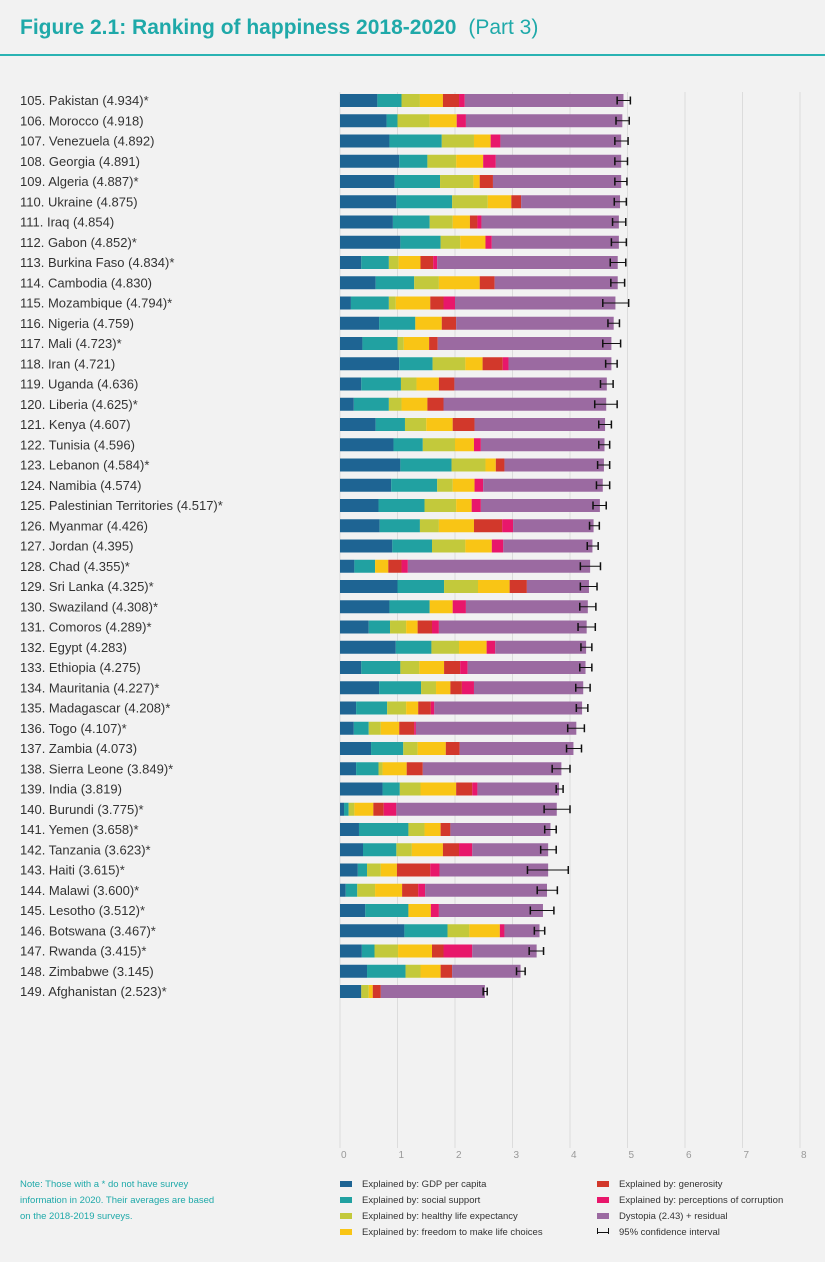 This screenshot has width=825, height=1262. I want to click on country-label: 121. Kenya (4.607), so click(75, 424).